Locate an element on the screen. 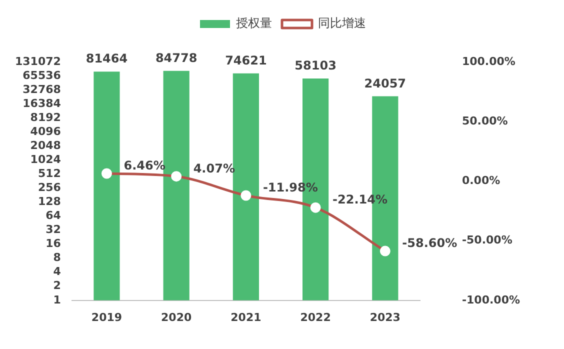  y-tick-label: 1024 is located at coordinates (46, 159).